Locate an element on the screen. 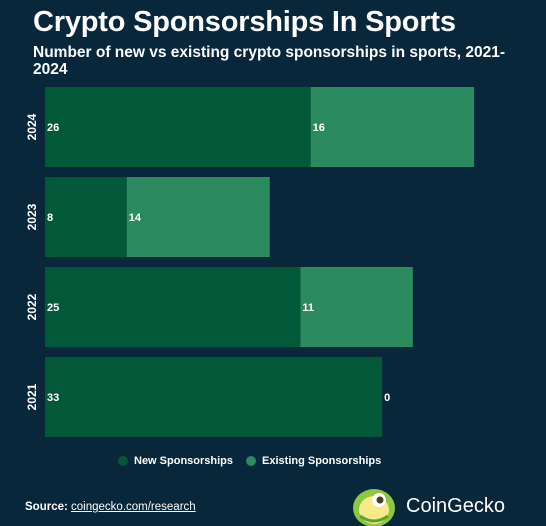 The width and height of the screenshot is (546, 526). data-label-new-sponsorships-2024: 26 is located at coordinates (53, 128).